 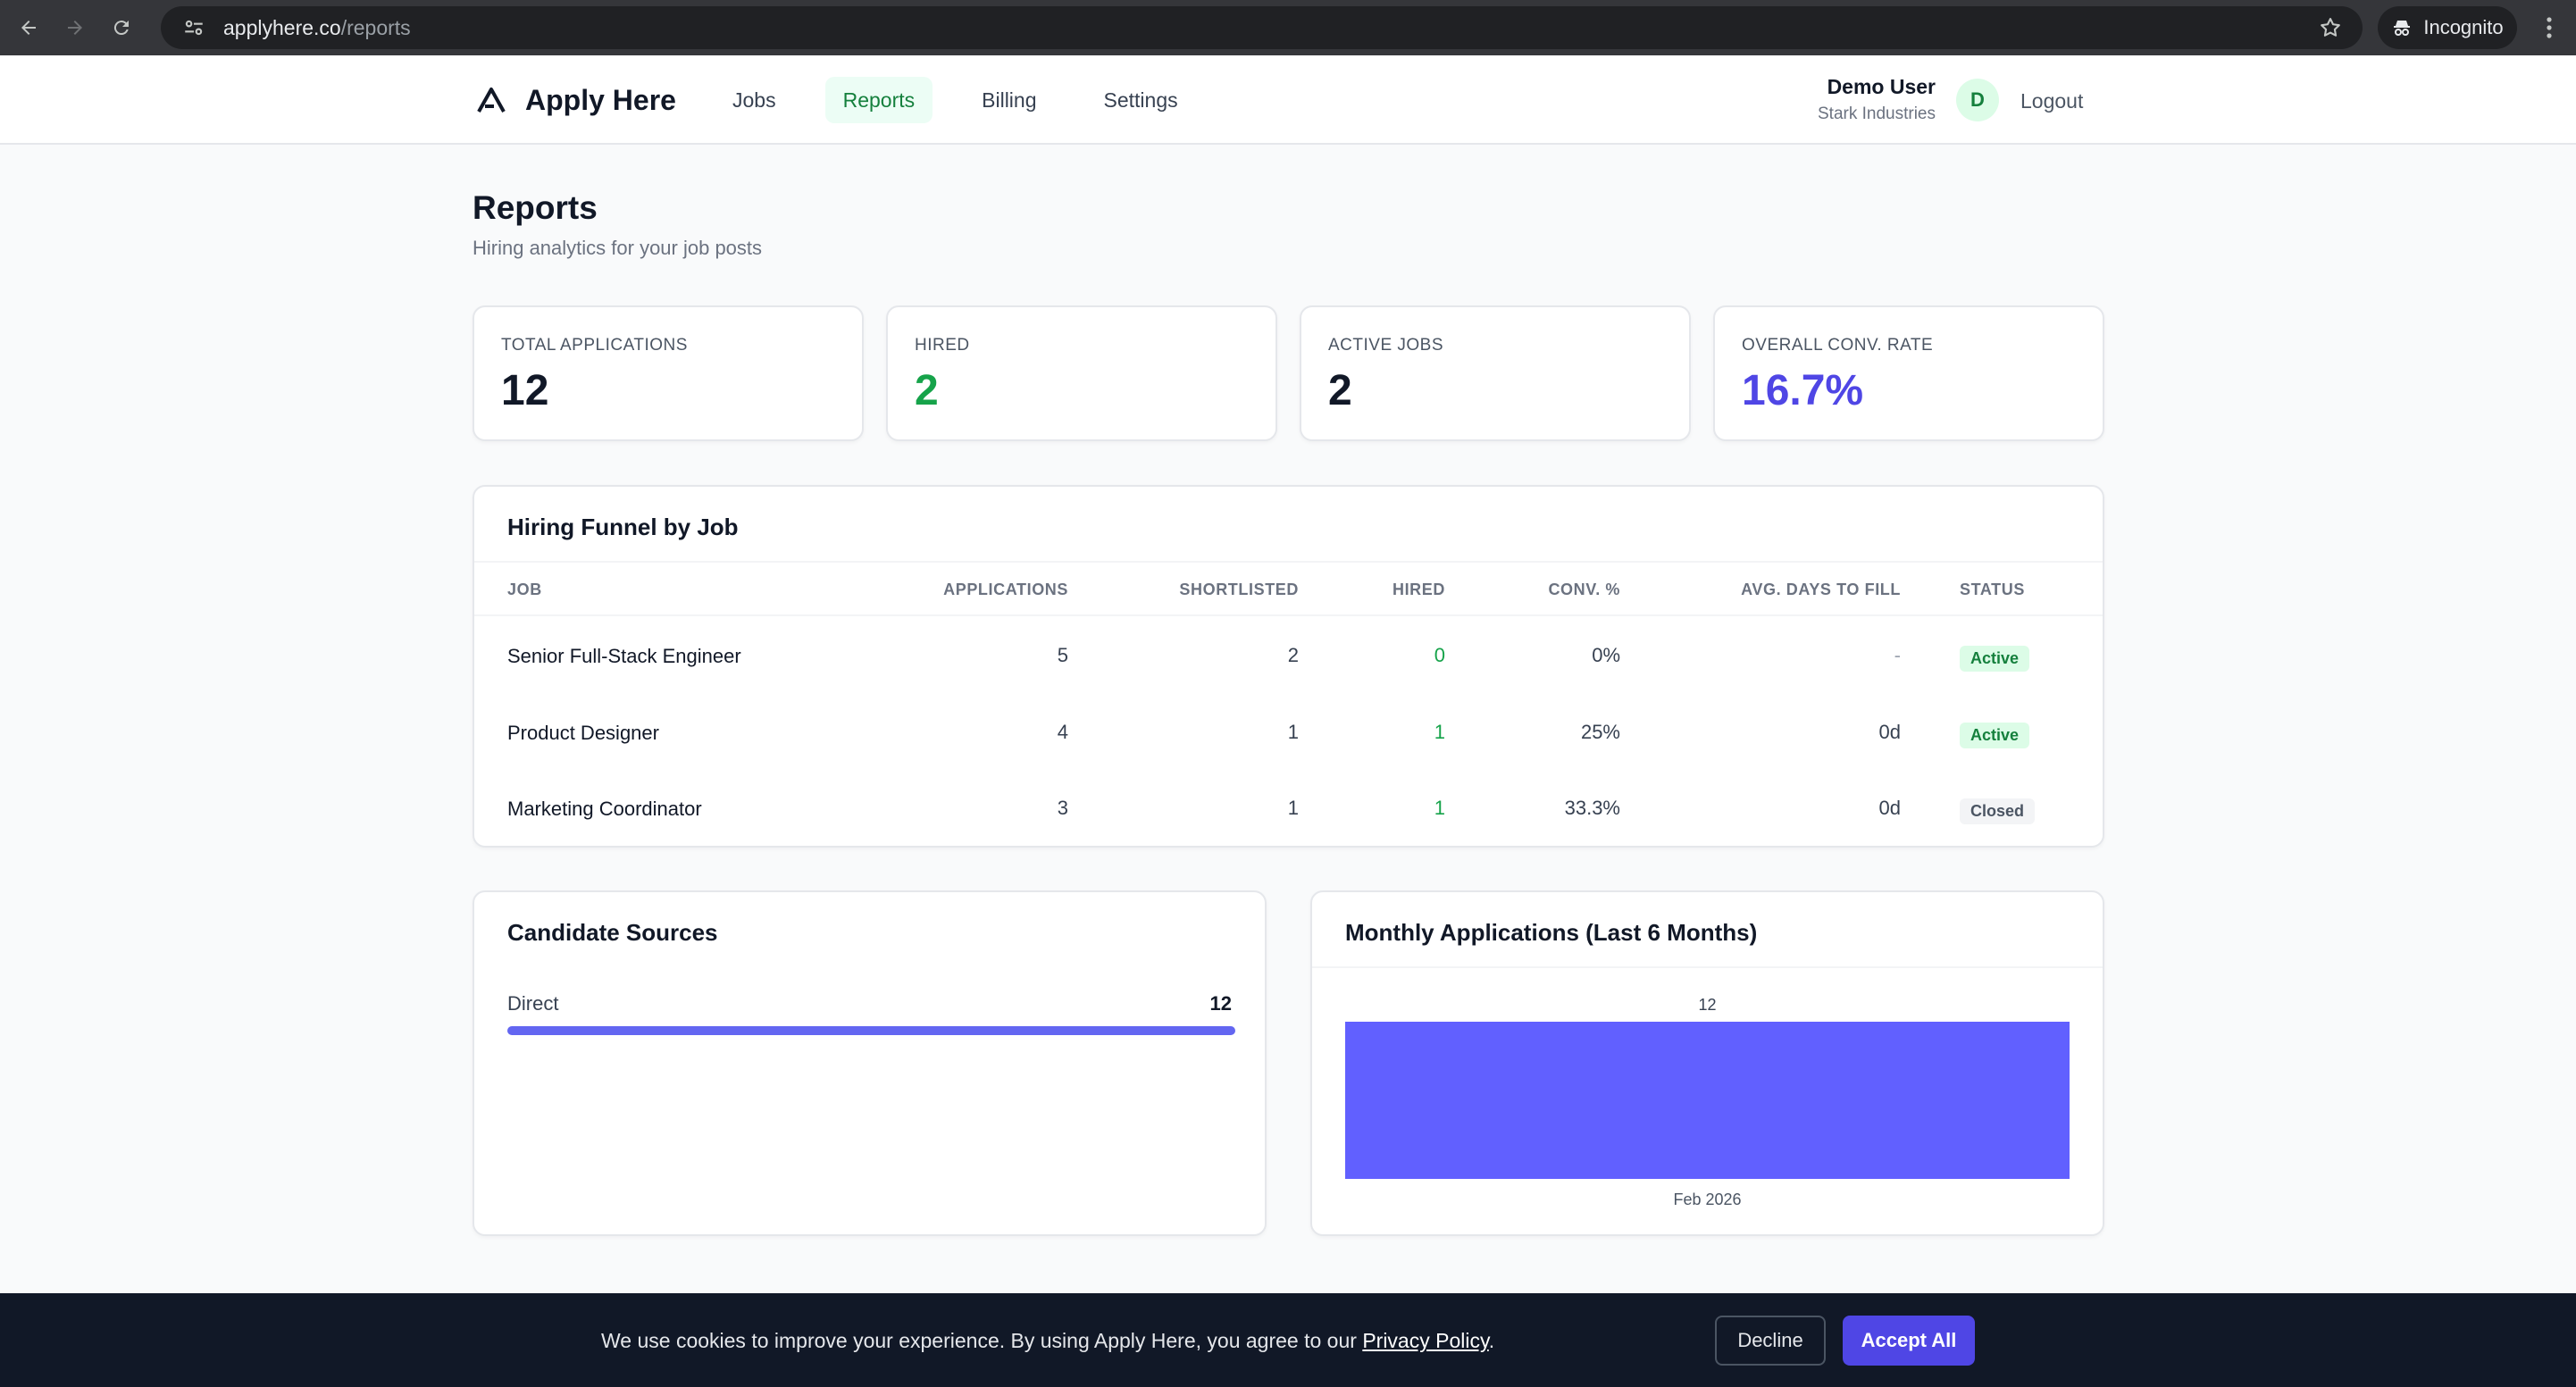 I want to click on brand-logo: Apply Here, so click(x=574, y=100).